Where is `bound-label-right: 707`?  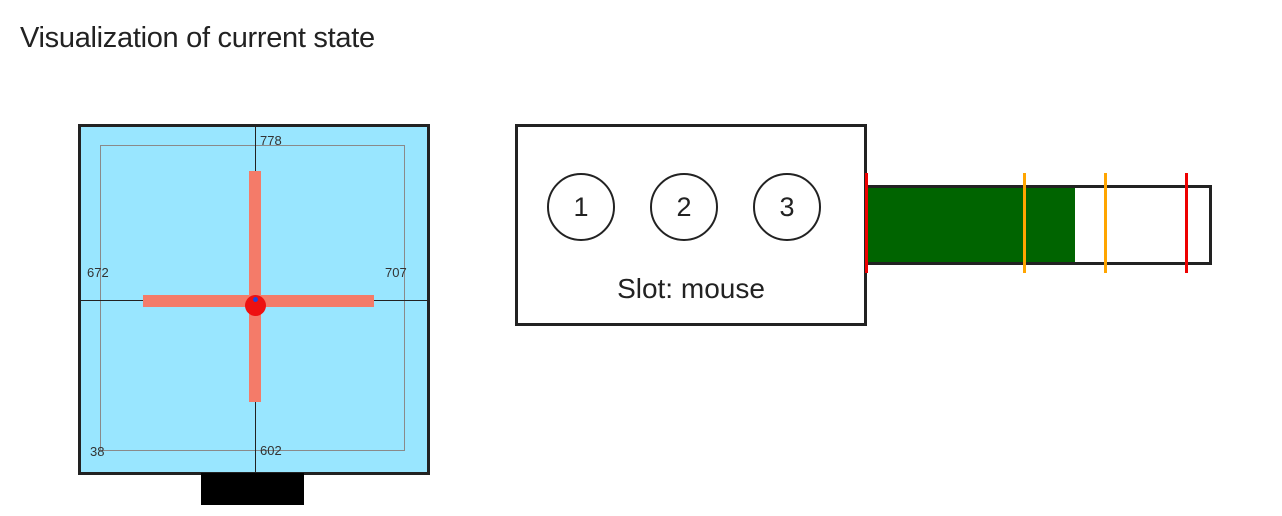 bound-label-right: 707 is located at coordinates (396, 272).